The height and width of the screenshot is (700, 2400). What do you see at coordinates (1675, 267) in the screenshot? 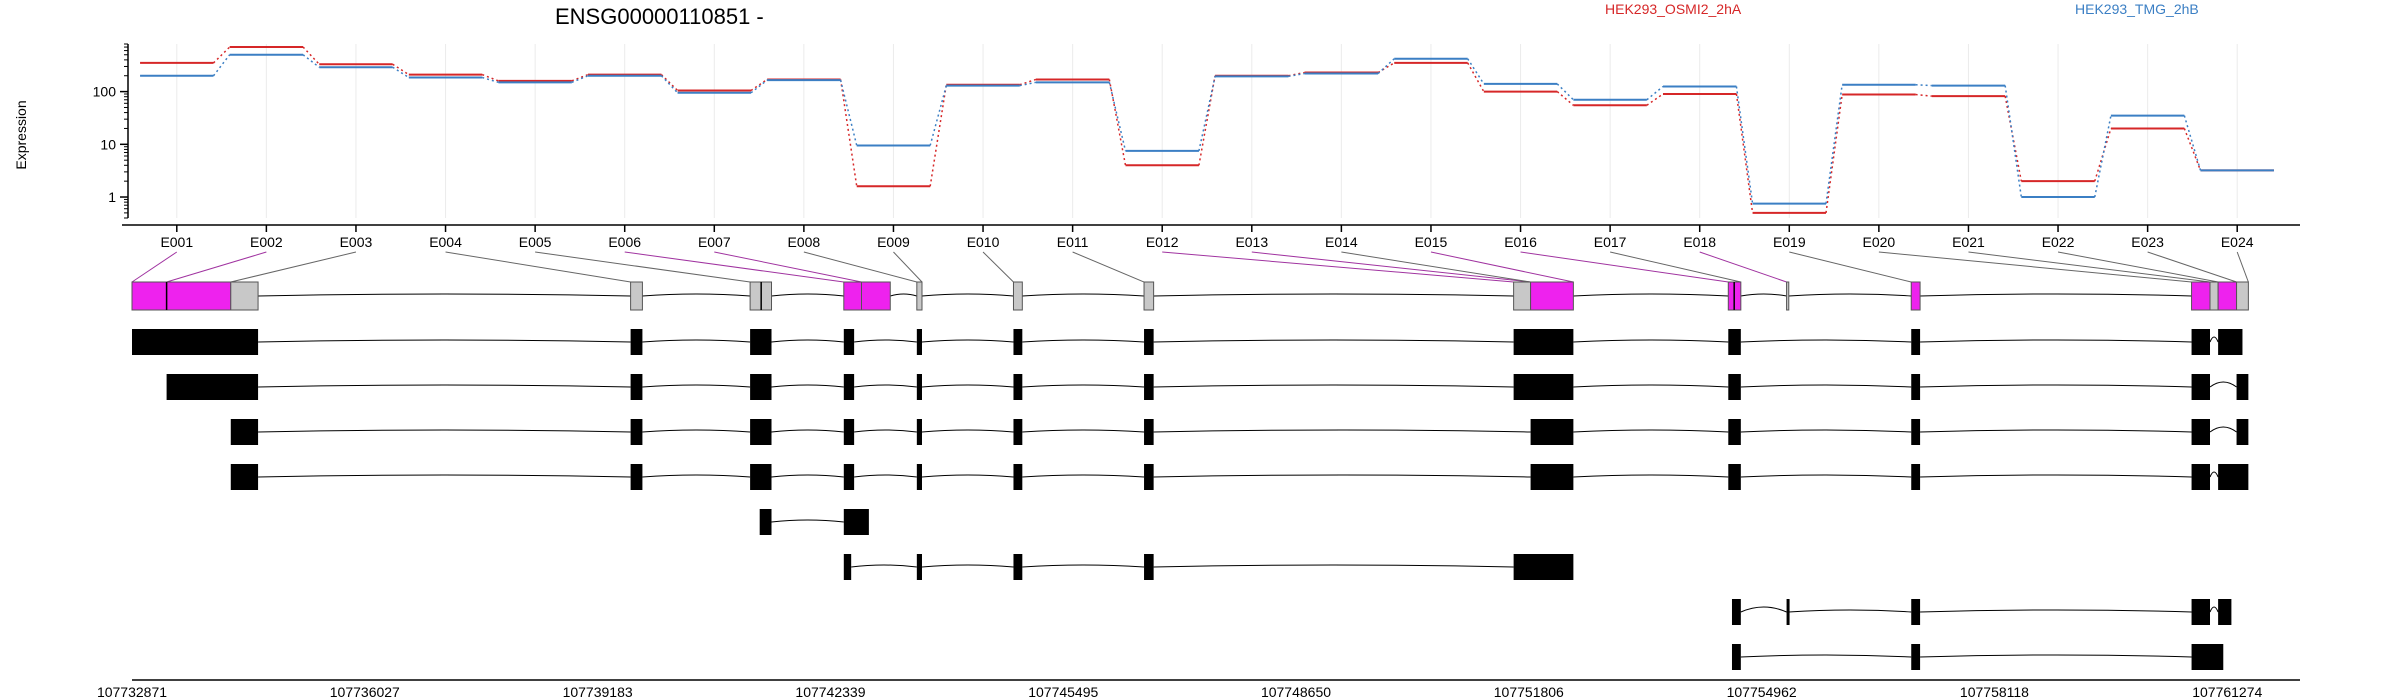
I see `connector-e017` at bounding box center [1675, 267].